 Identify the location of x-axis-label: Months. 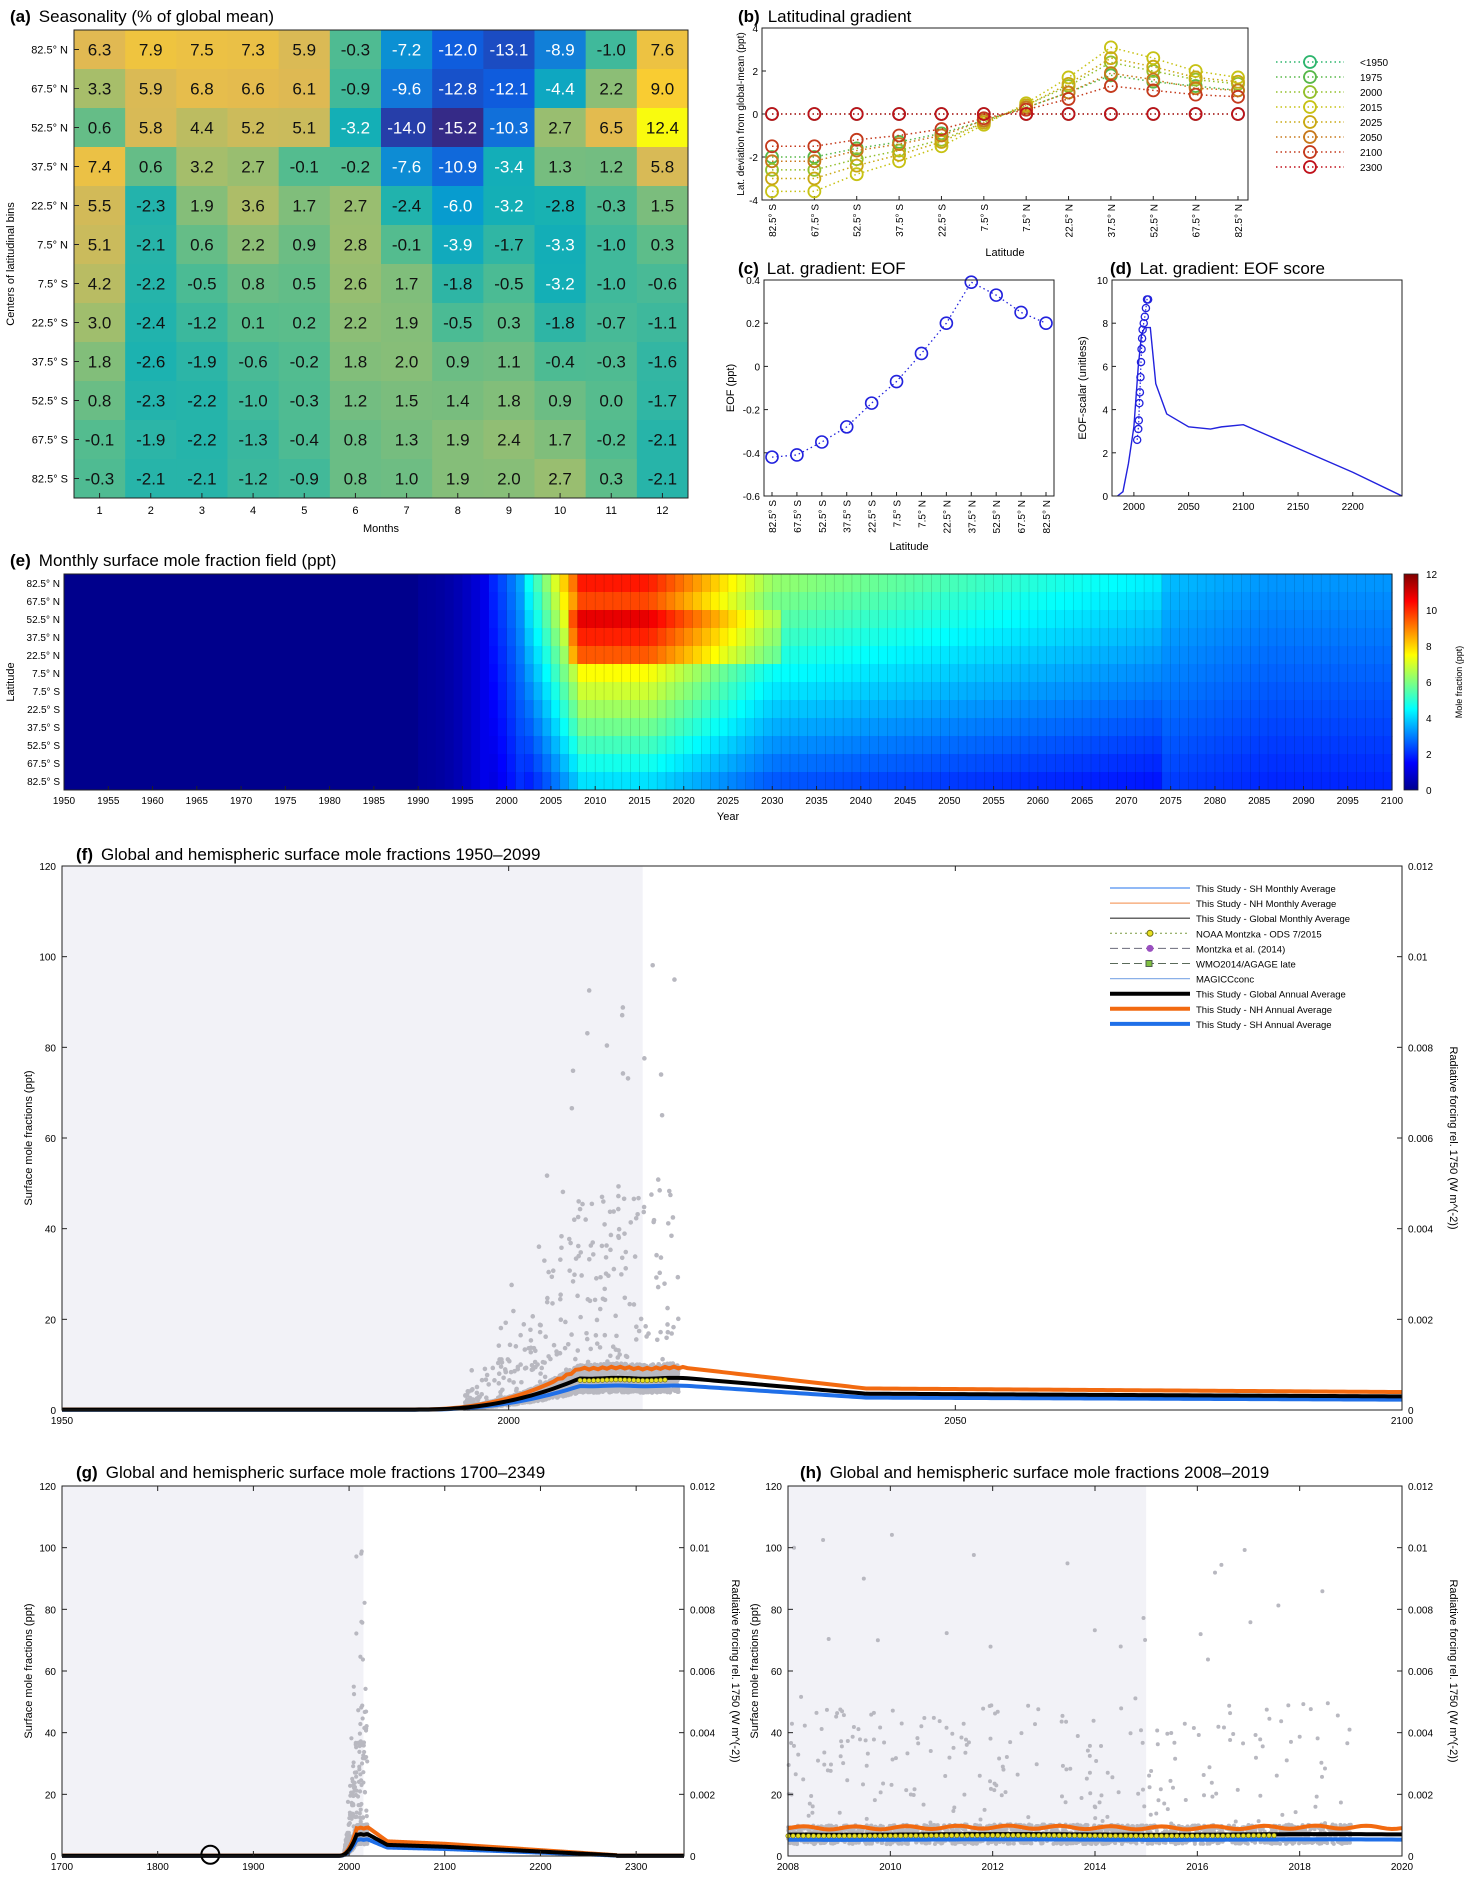
(381, 529).